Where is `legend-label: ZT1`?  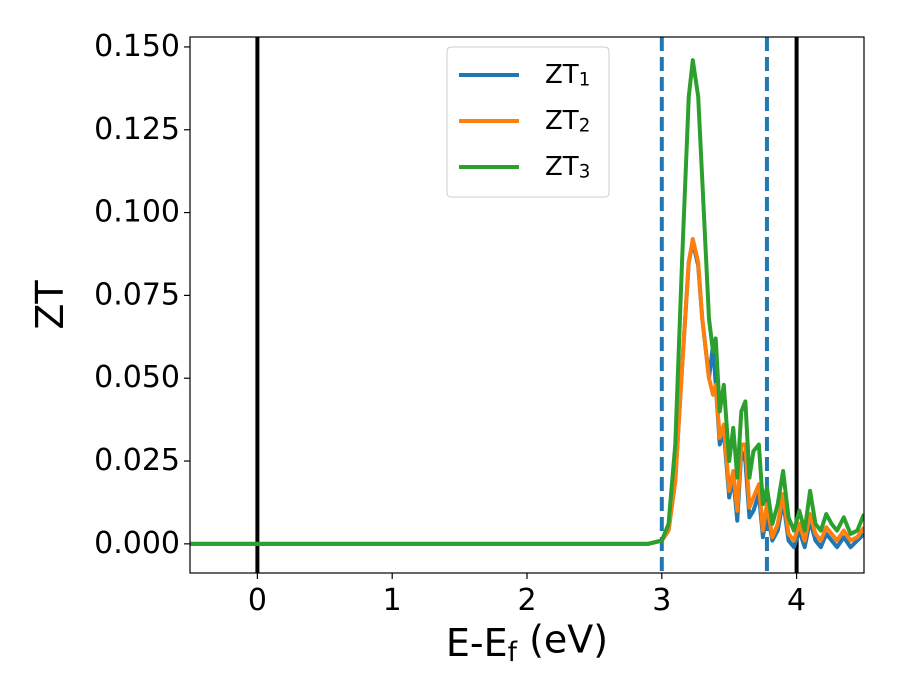 legend-label: ZT1 is located at coordinates (567, 75).